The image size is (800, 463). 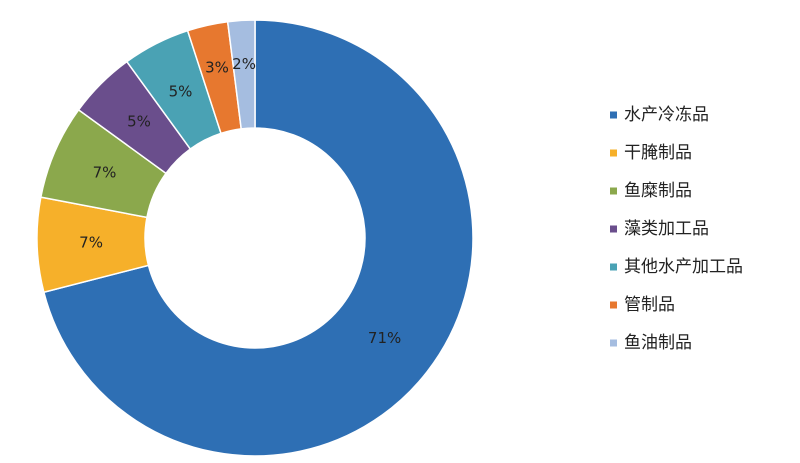 I want to click on legend-label: 水产冷冻品, so click(x=666, y=115).